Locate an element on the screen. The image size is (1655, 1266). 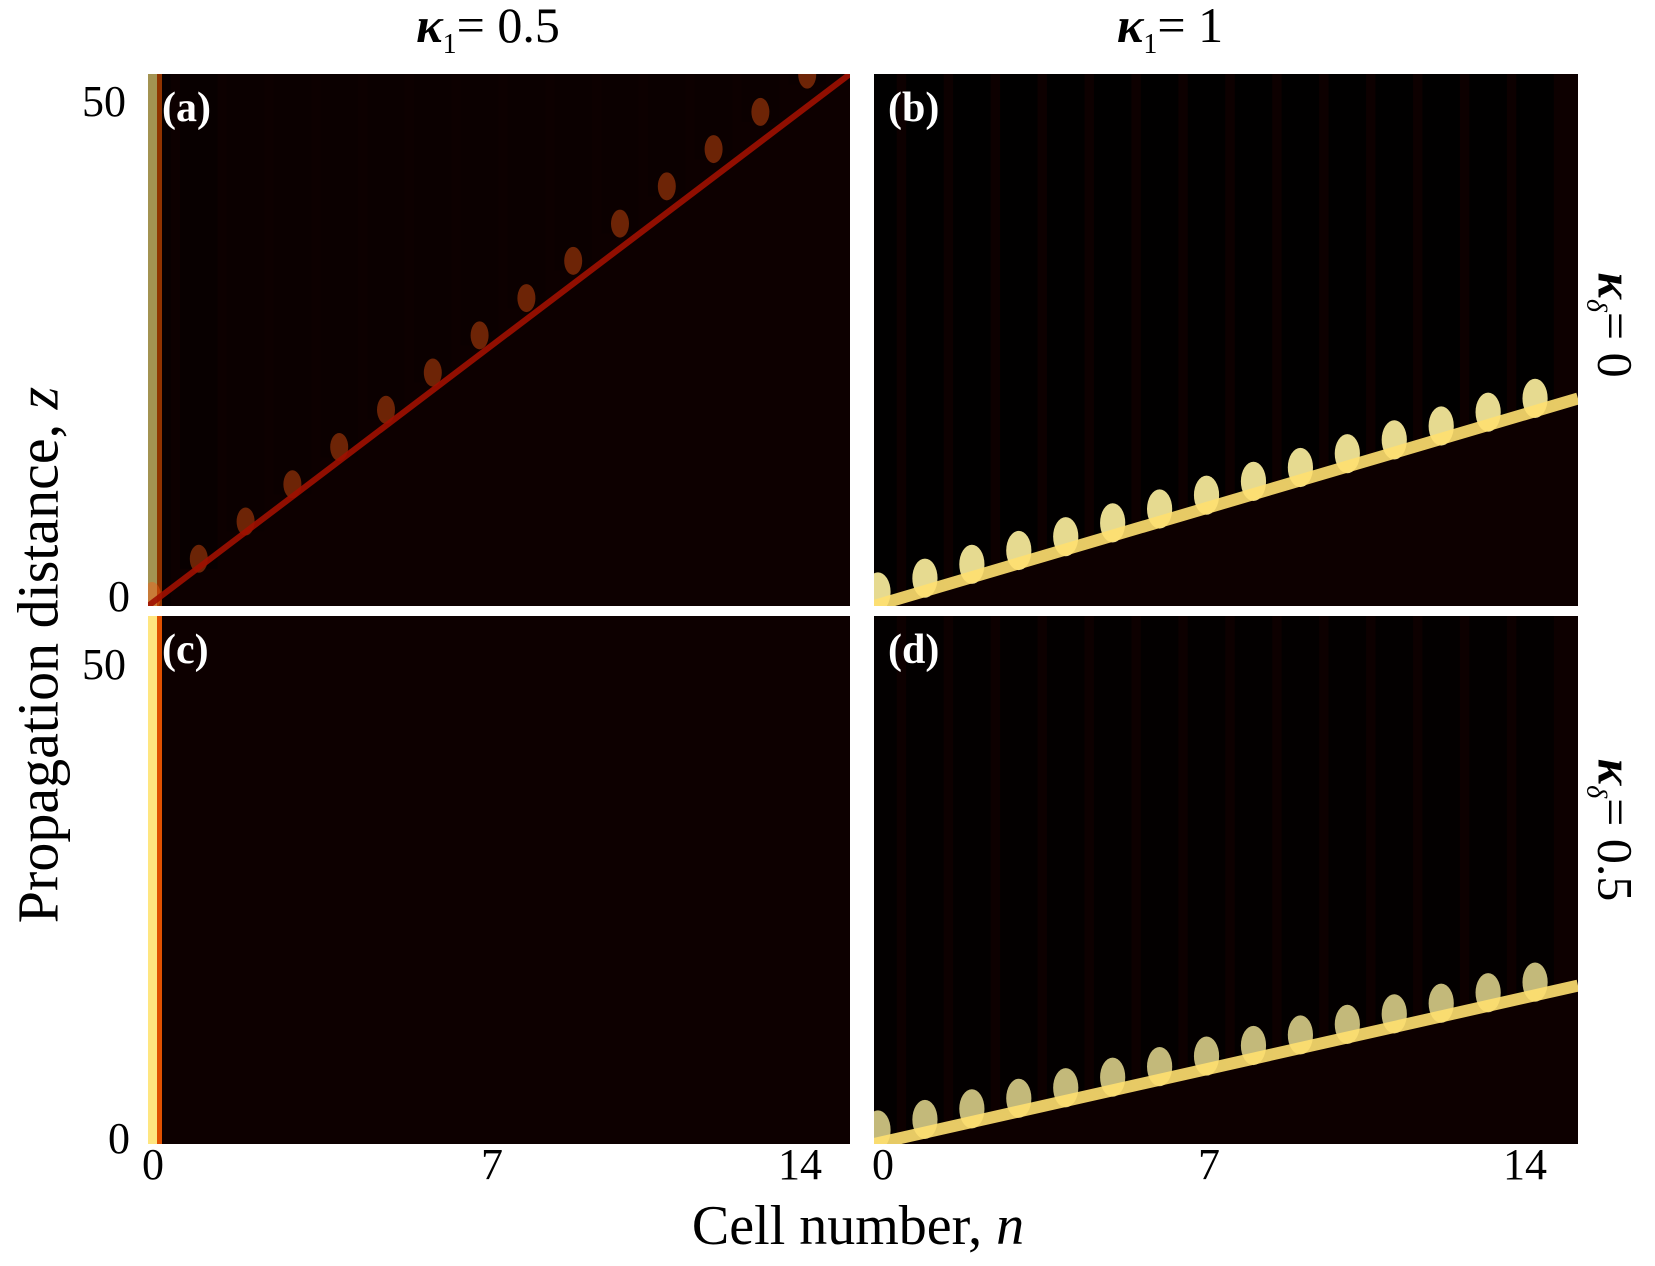
x-axis-label: Cell number, n is located at coordinates (858, 1226).